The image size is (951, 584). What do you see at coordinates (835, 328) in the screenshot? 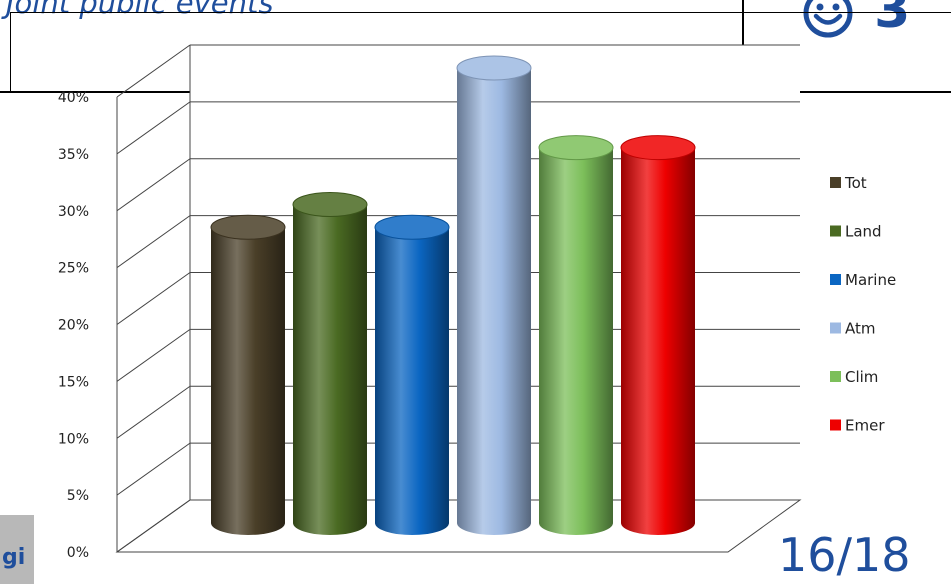
I see `legend-swatch-atm` at bounding box center [835, 328].